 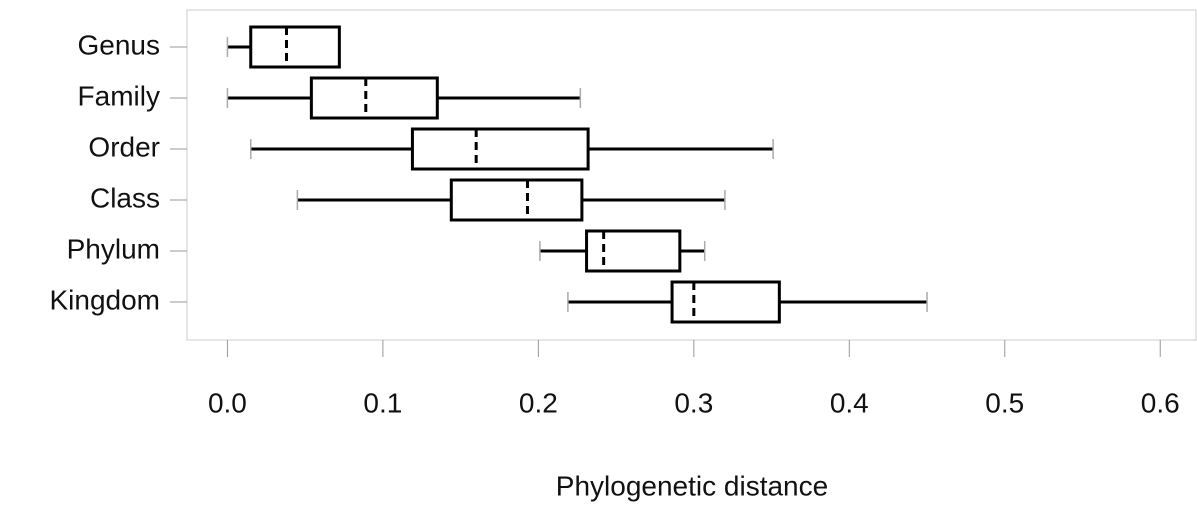 What do you see at coordinates (104, 299) in the screenshot?
I see `y-tick-label: Kingdom` at bounding box center [104, 299].